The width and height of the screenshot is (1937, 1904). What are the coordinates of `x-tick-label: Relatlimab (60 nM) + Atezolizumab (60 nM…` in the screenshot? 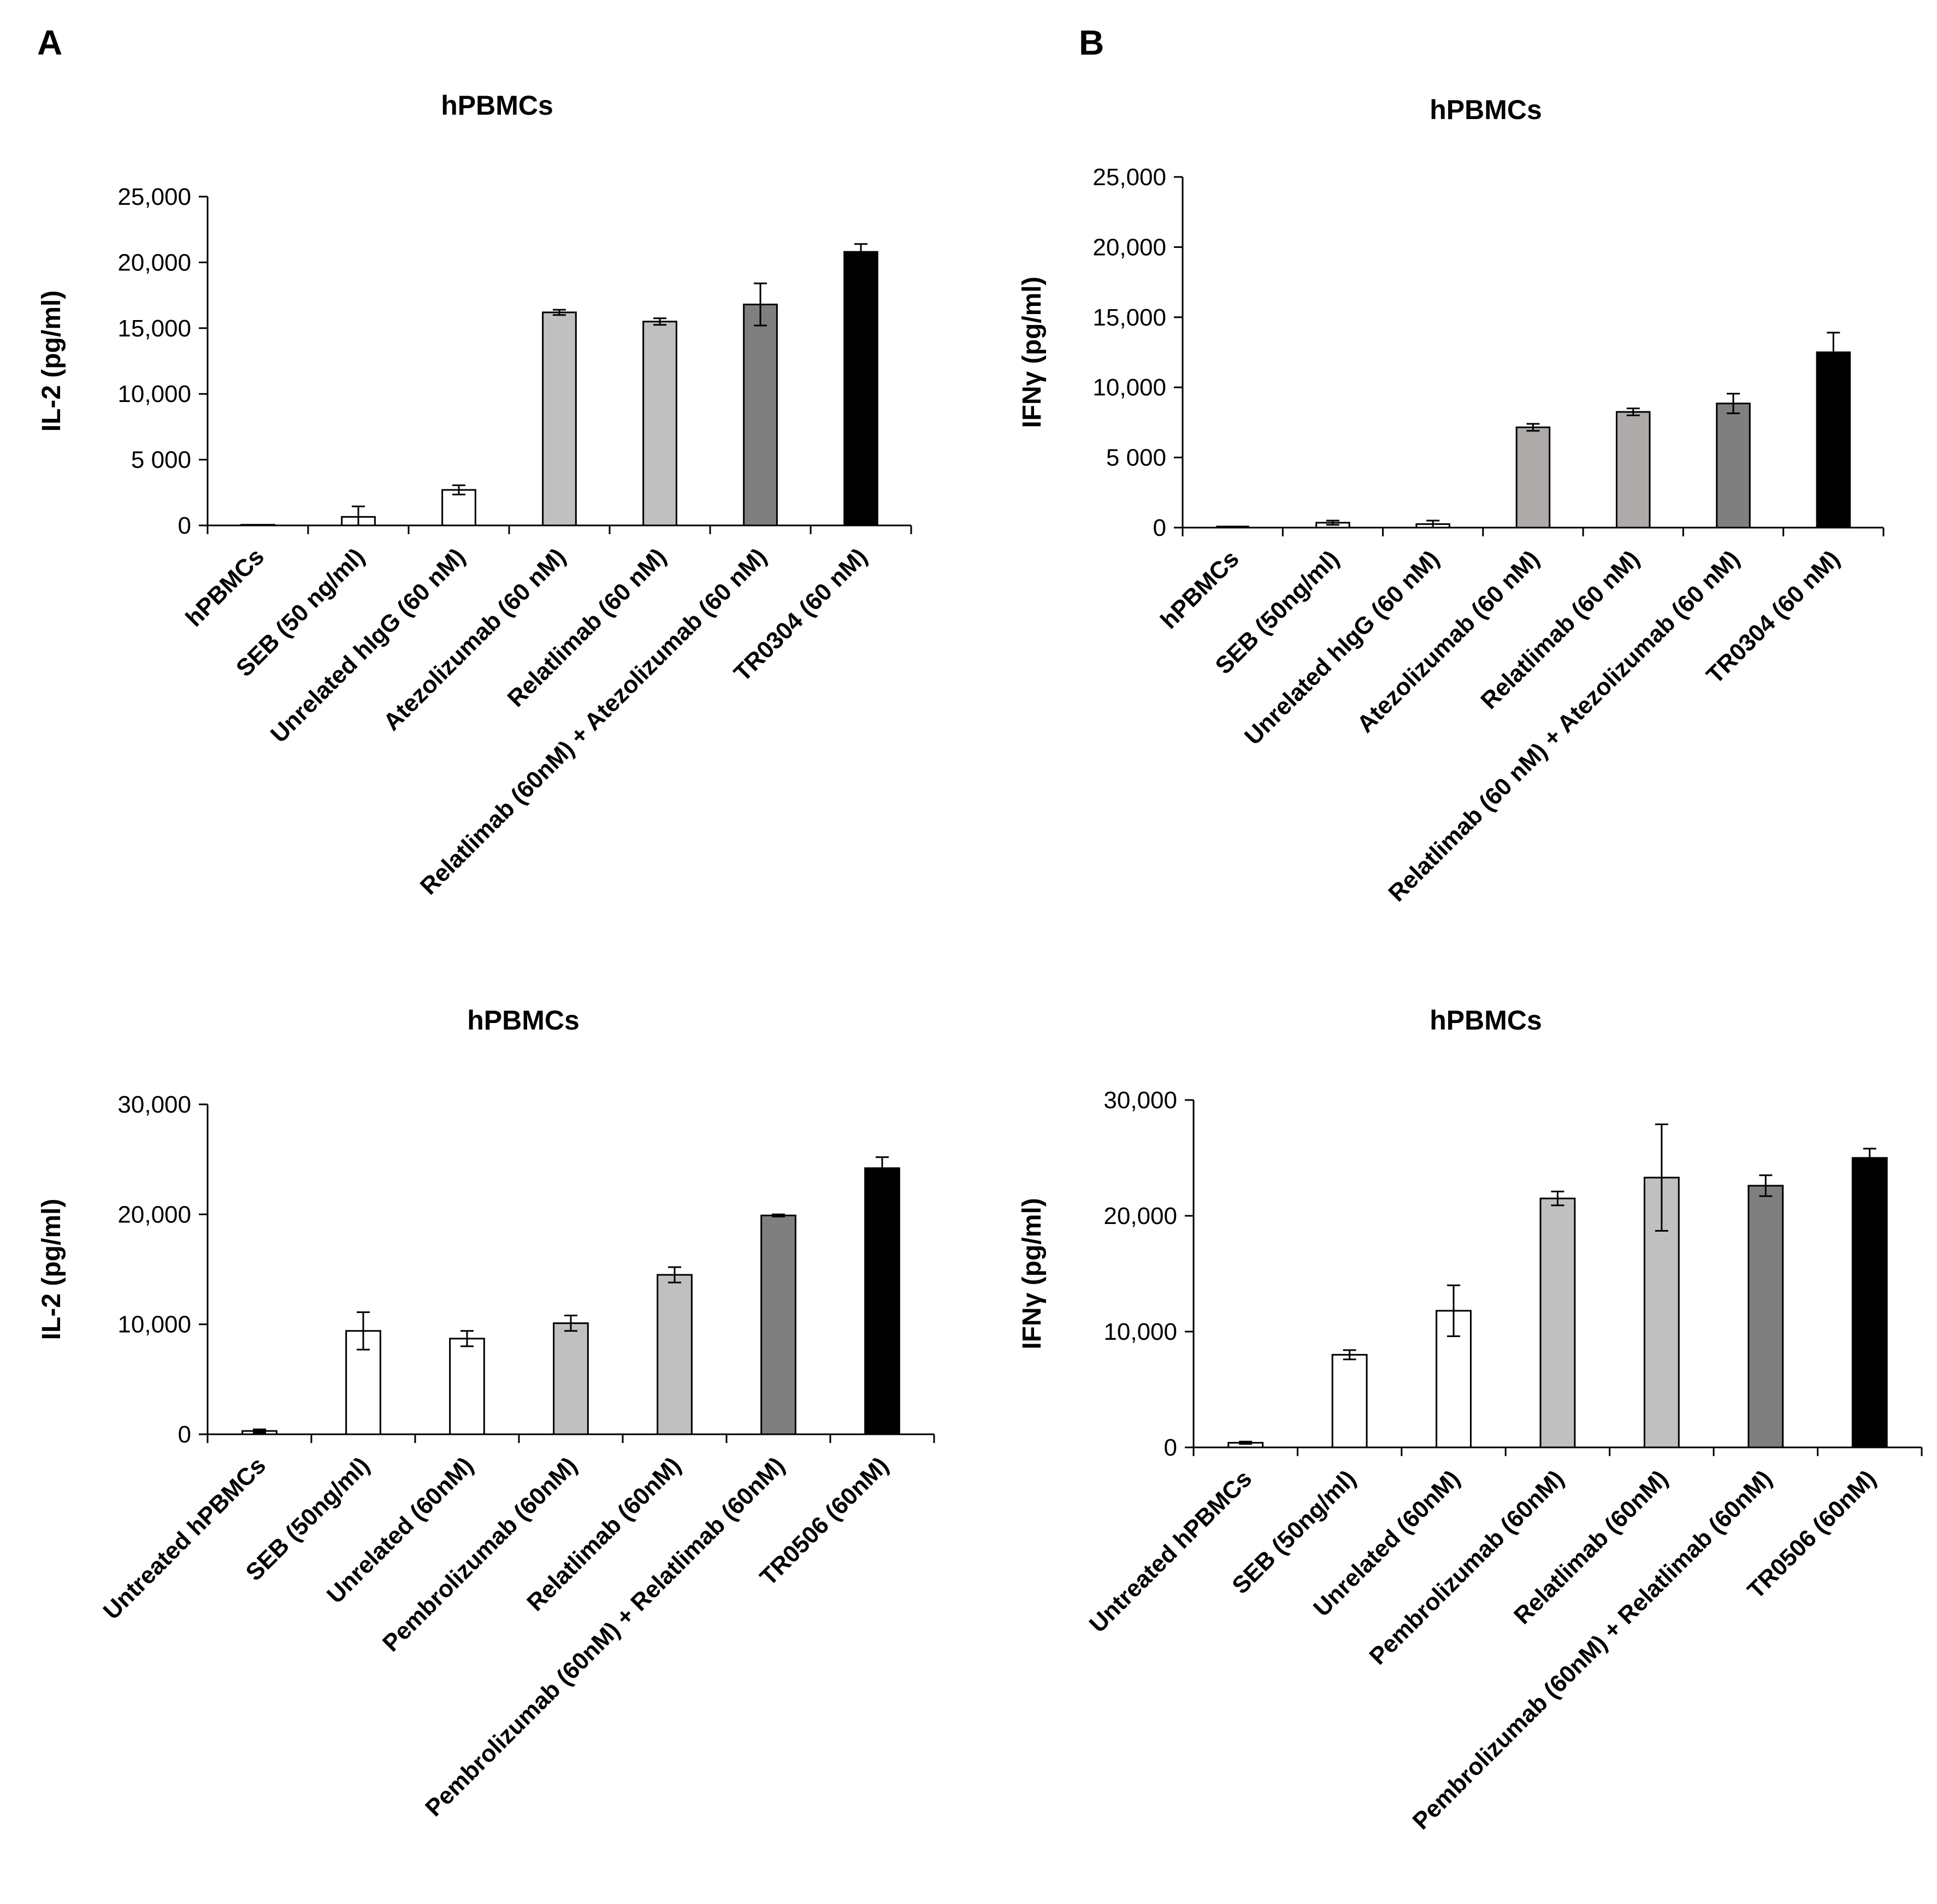 It's located at (1564, 726).